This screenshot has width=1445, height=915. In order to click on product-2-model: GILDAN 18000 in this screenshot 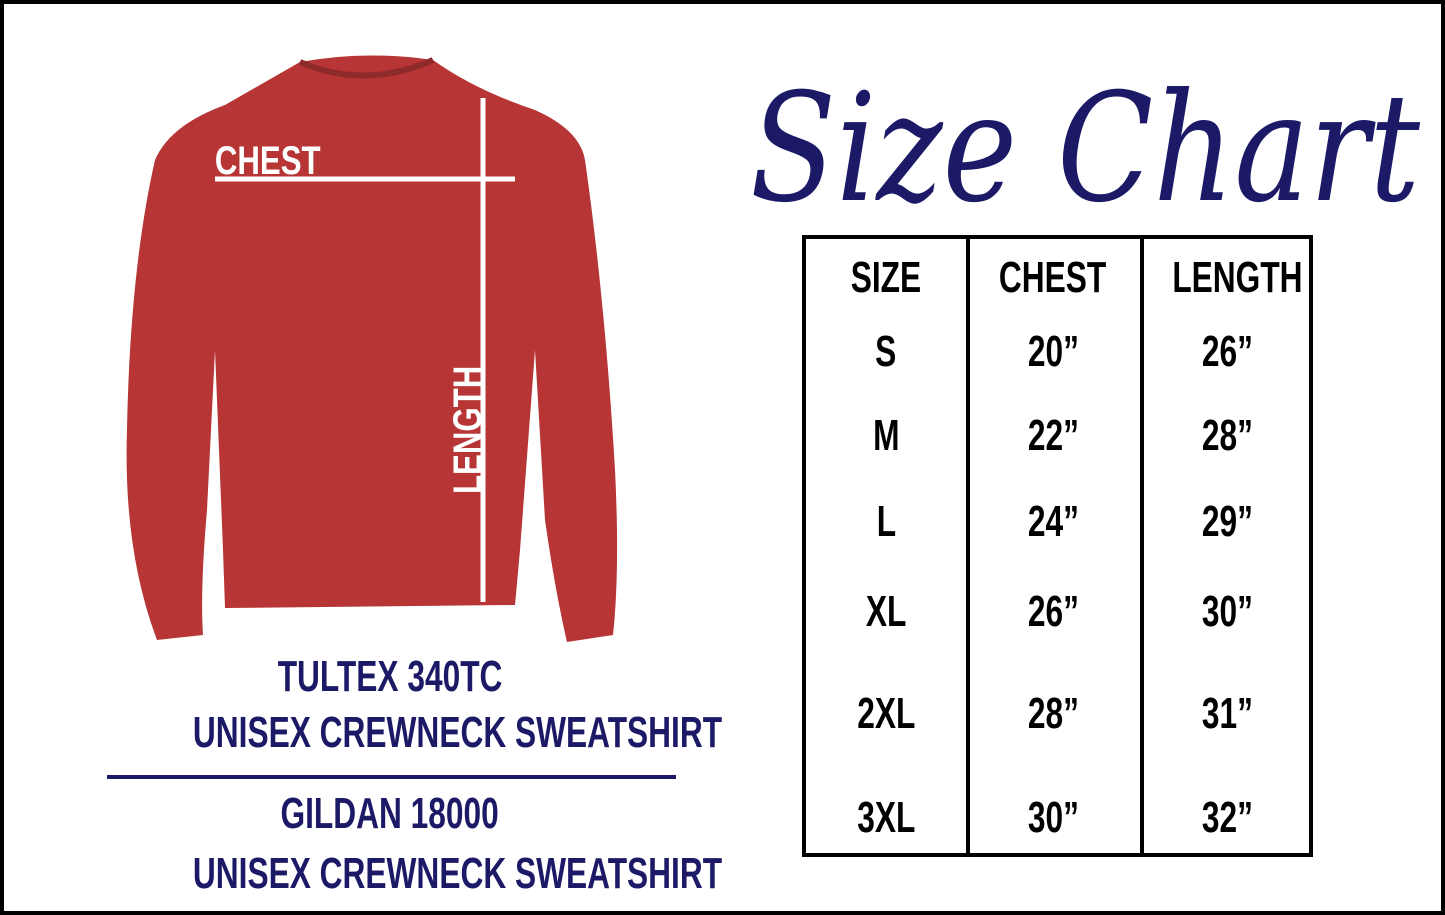, I will do `click(390, 814)`.